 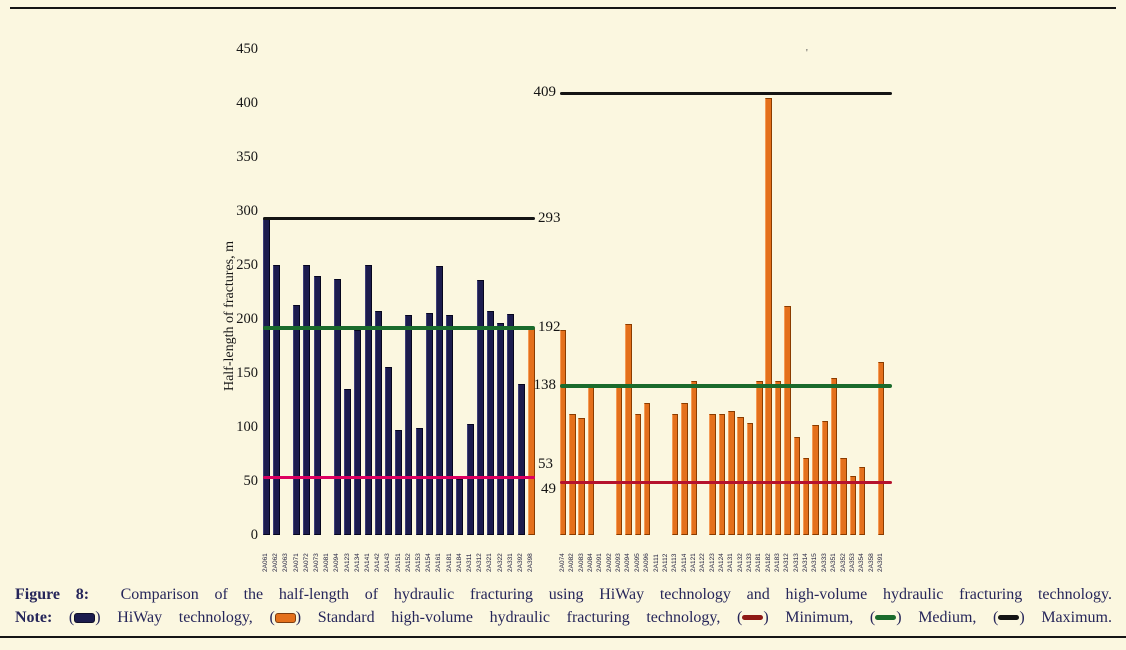 I want to click on page-rule-bottom, so click(x=563, y=637).